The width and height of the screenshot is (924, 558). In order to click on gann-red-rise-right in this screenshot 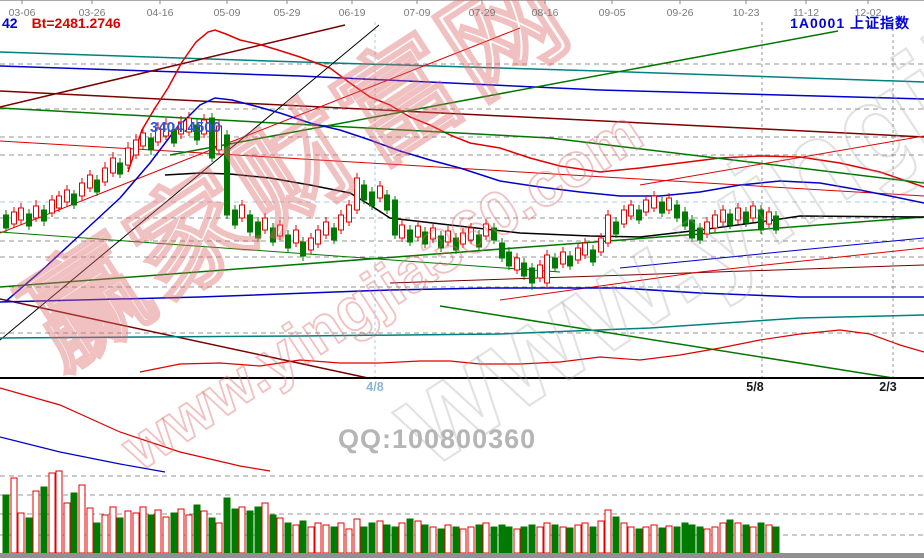, I will do `click(711, 274)`.